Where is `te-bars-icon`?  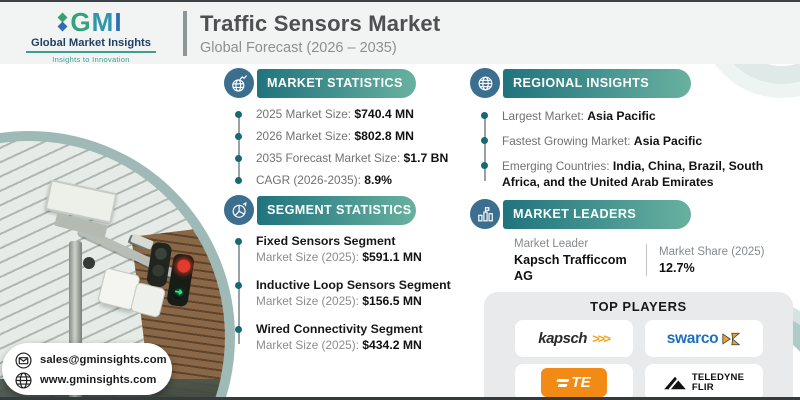
te-bars-icon is located at coordinates (562, 382).